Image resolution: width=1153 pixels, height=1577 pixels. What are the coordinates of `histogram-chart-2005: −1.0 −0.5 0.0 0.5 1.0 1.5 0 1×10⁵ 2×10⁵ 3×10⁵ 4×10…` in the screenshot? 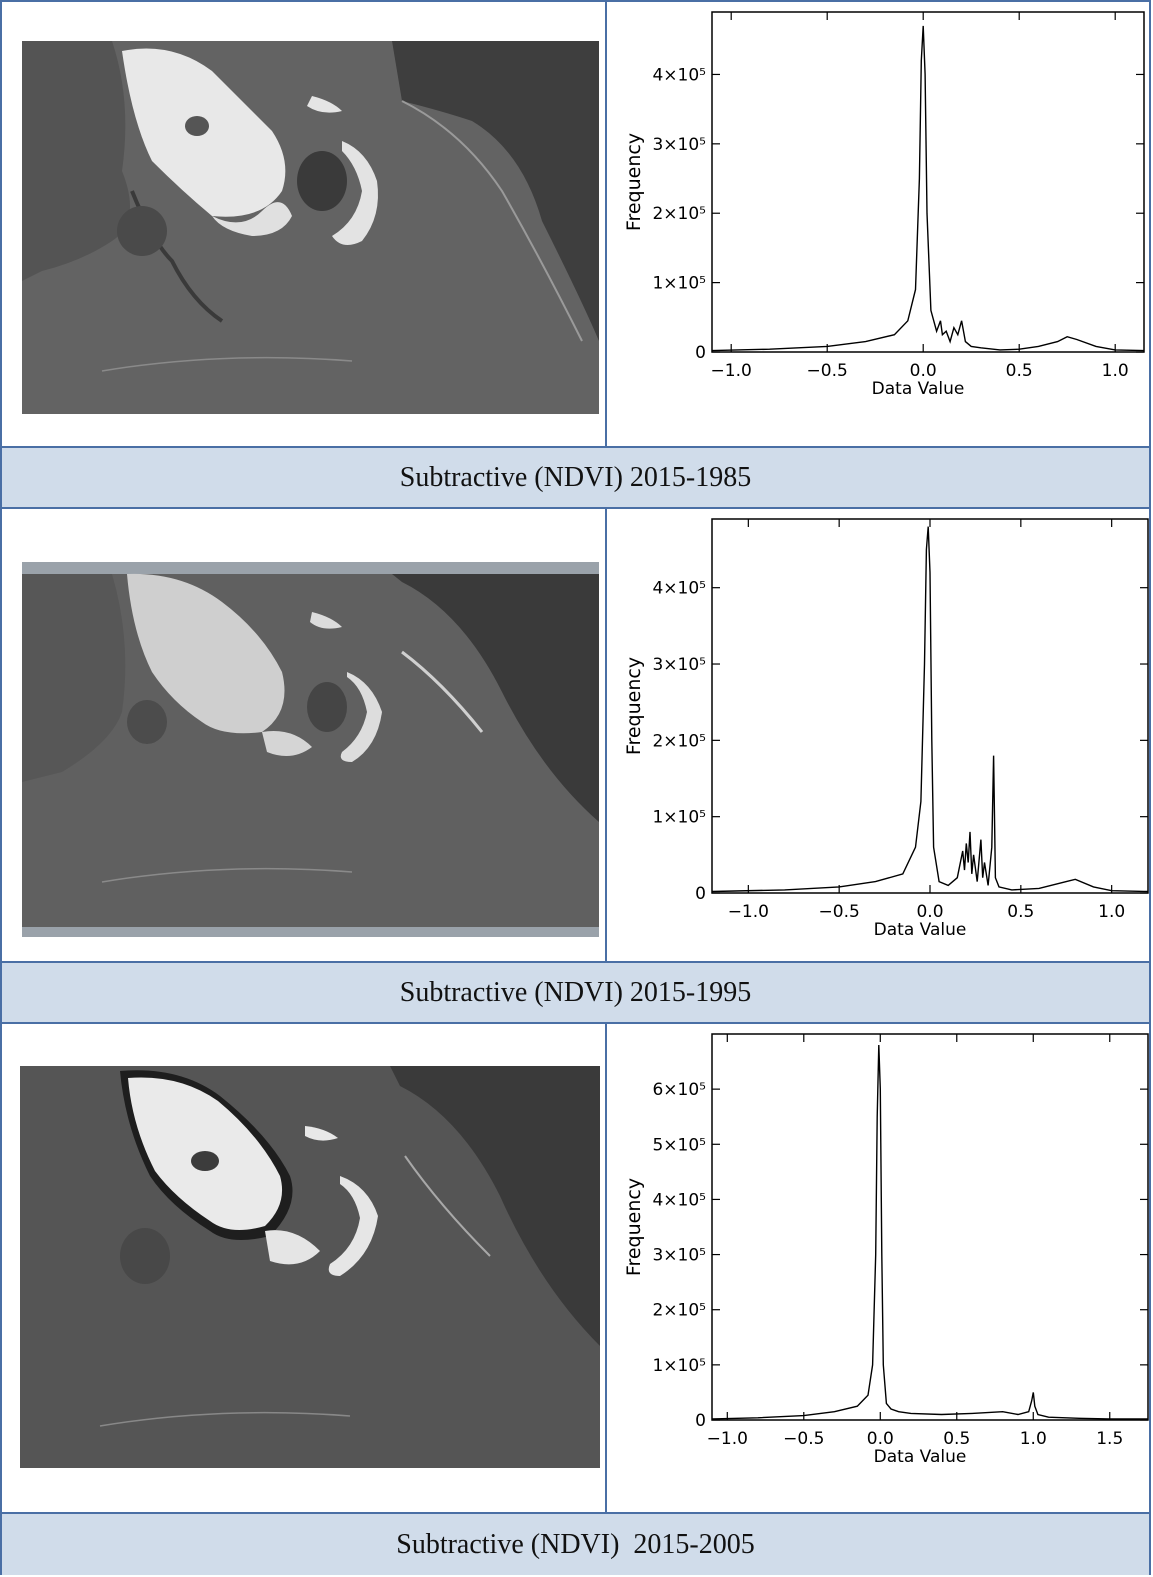 It's located at (886, 1250).